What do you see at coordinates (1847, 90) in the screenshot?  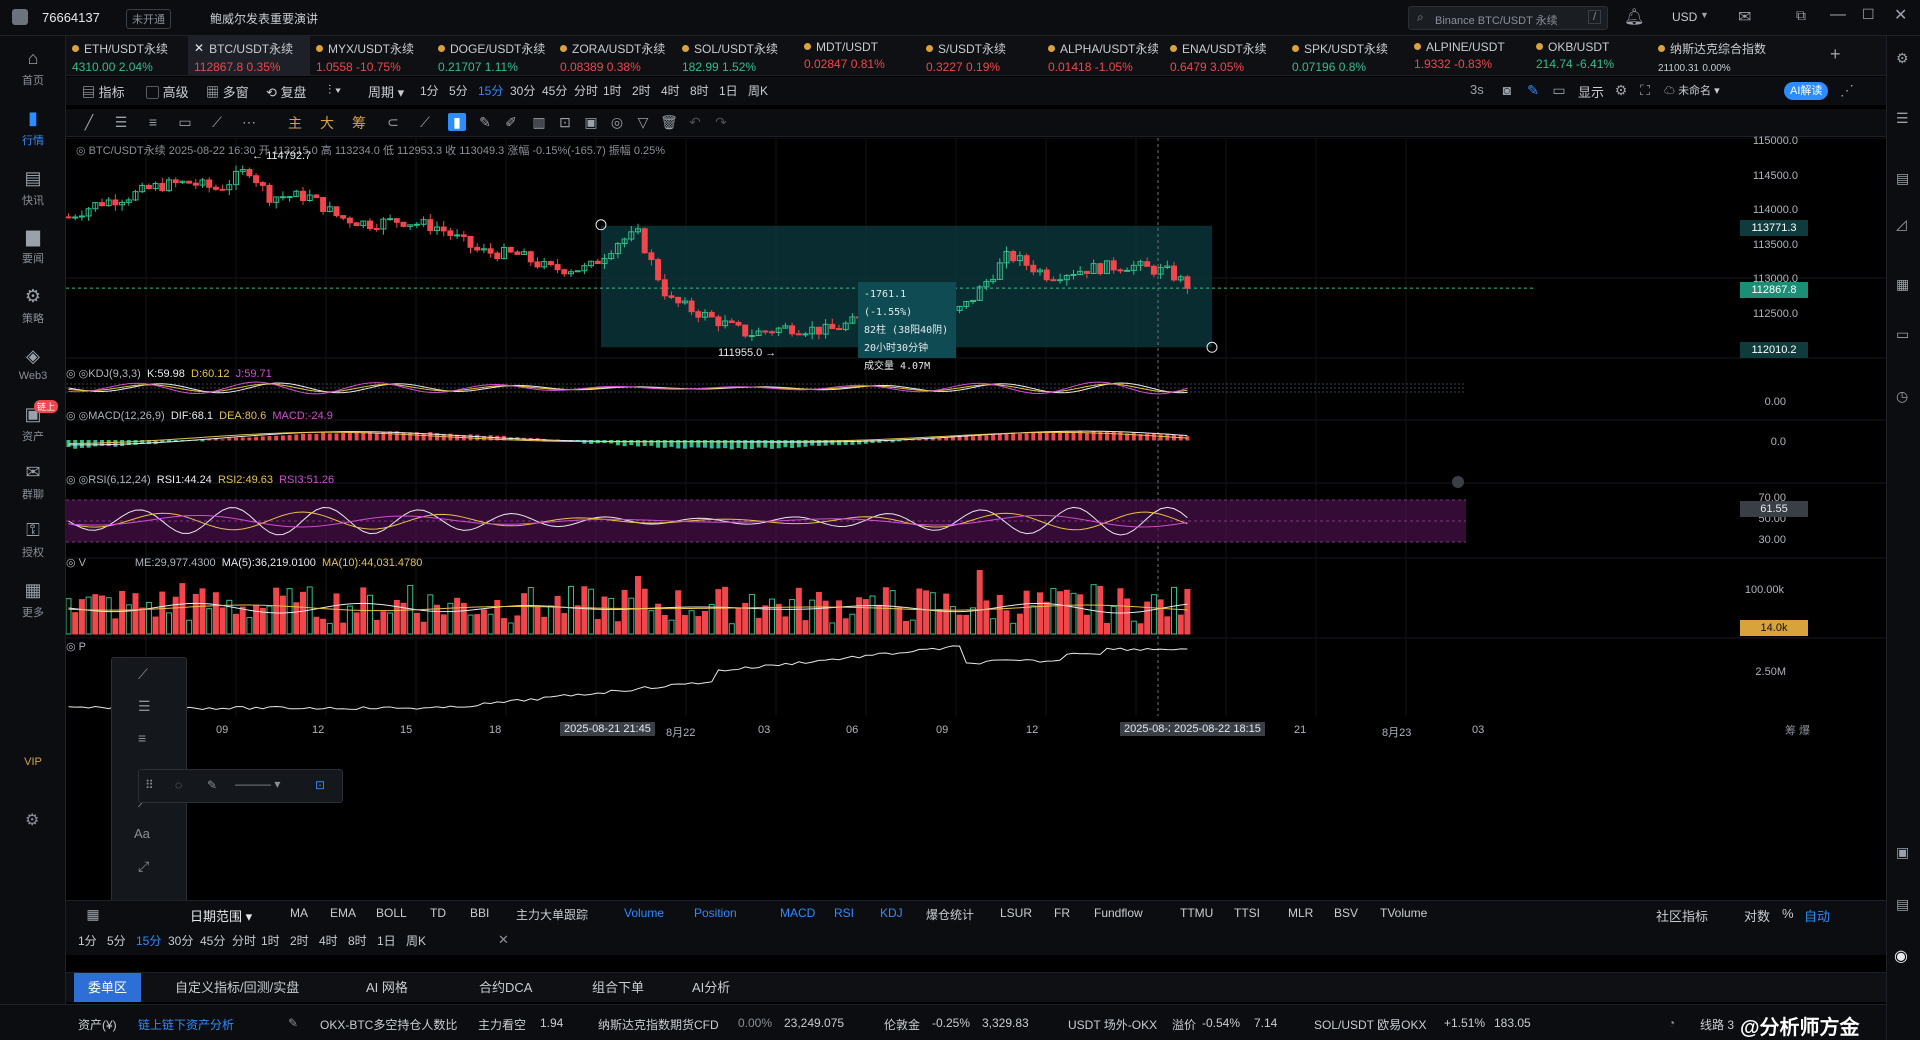 I see `share-icon: ⋰` at bounding box center [1847, 90].